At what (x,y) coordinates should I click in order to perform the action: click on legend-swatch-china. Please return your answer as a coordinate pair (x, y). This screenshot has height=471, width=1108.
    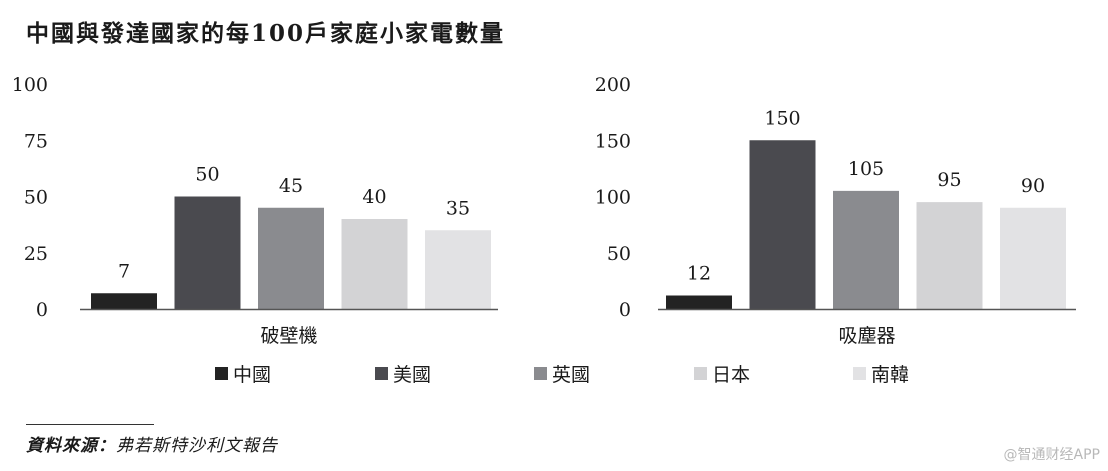
    Looking at the image, I should click on (221, 373).